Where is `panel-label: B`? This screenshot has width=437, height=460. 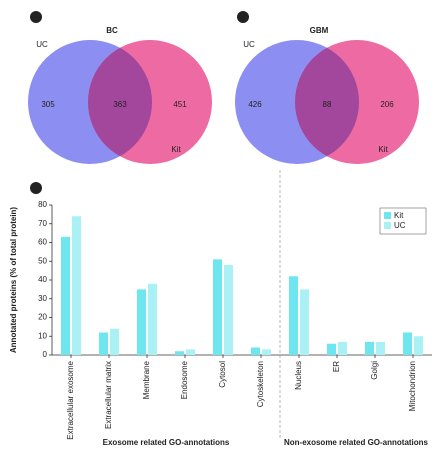
panel-label: B is located at coordinates (243, 17).